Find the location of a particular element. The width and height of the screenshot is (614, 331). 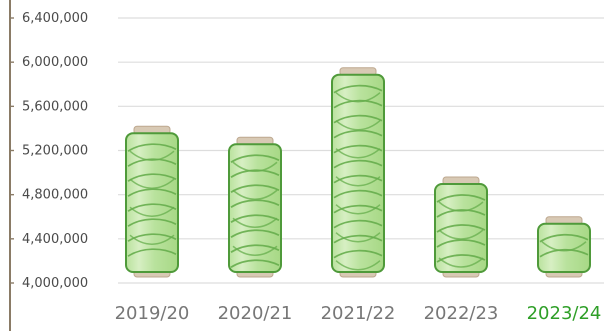

x-tick-label: 2021/22 is located at coordinates (358, 313).